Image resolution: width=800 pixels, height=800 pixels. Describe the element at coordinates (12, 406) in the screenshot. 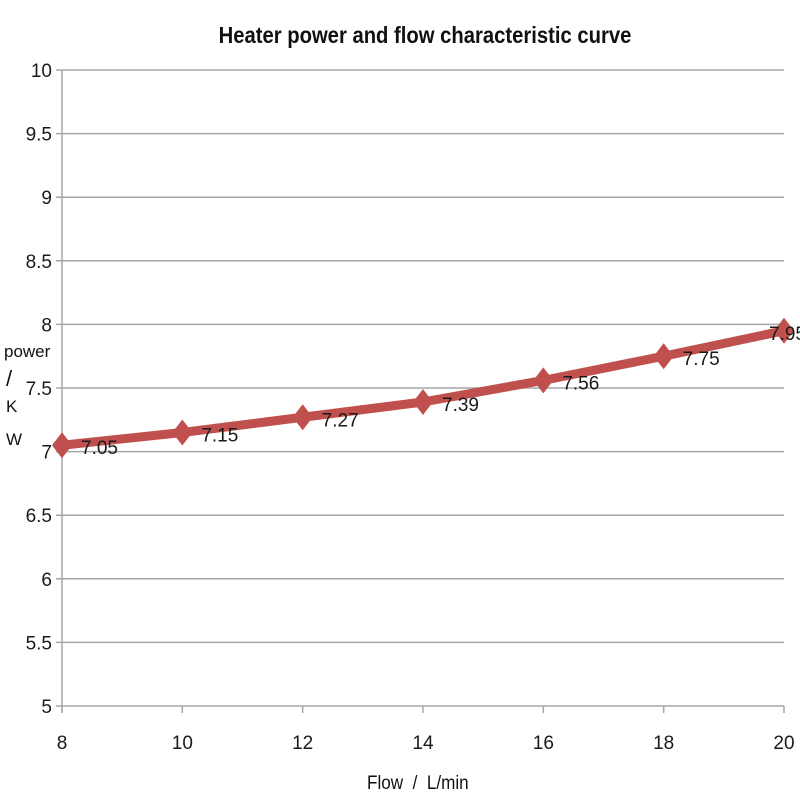

I see `y-axis-label-line: K` at that location.